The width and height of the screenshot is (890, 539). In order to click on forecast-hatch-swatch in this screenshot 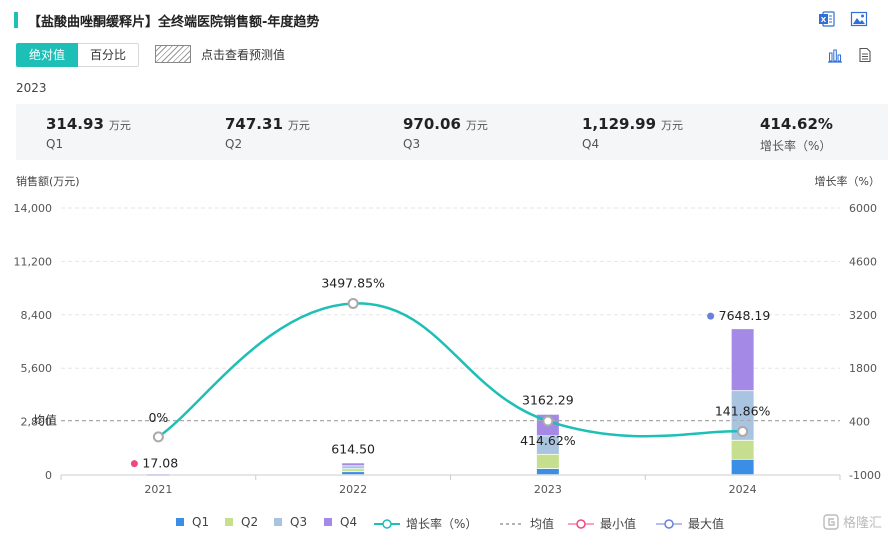, I will do `click(173, 54)`.